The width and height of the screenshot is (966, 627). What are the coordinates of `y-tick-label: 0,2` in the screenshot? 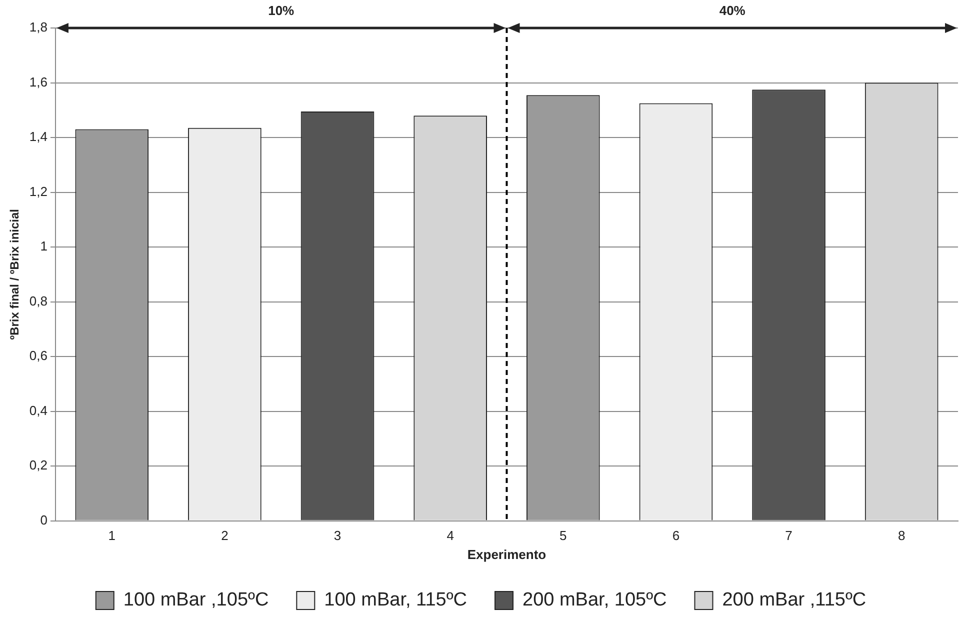 It's located at (38, 465).